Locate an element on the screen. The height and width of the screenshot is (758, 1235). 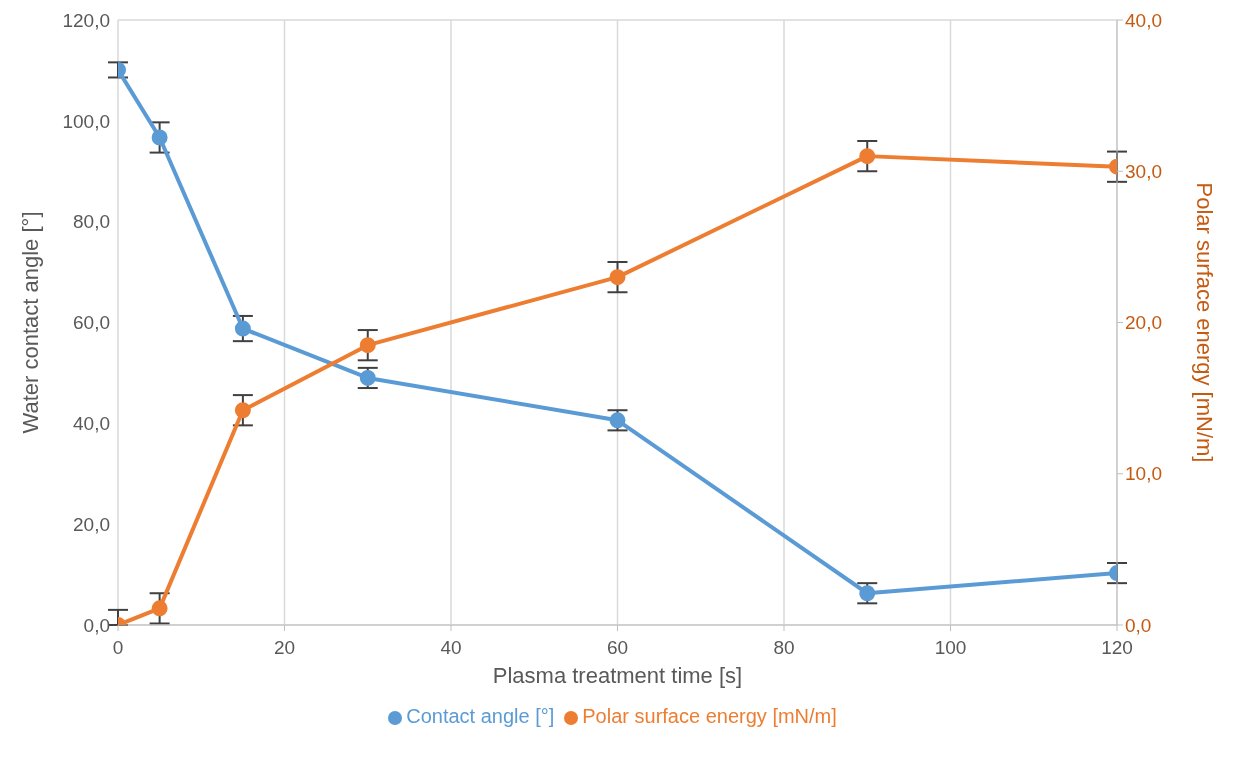
y2-tick-label: 30,0 is located at coordinates (1143, 171).